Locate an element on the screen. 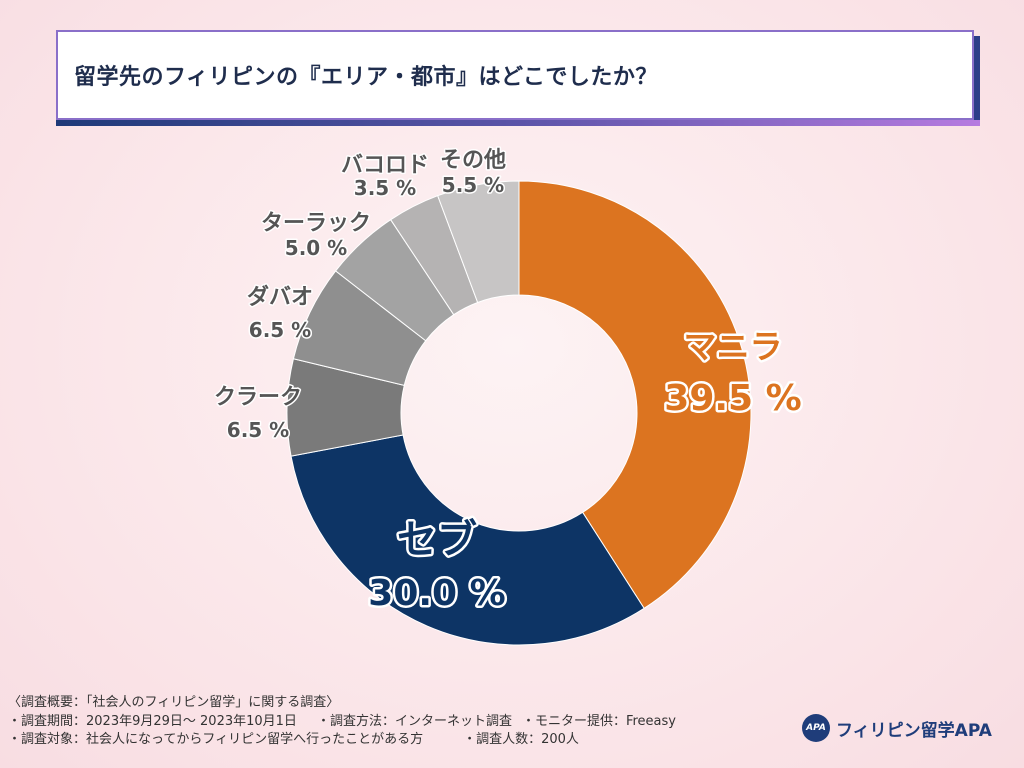  footer-monitor: ・モニター提供：Freeasy is located at coordinates (598, 721).